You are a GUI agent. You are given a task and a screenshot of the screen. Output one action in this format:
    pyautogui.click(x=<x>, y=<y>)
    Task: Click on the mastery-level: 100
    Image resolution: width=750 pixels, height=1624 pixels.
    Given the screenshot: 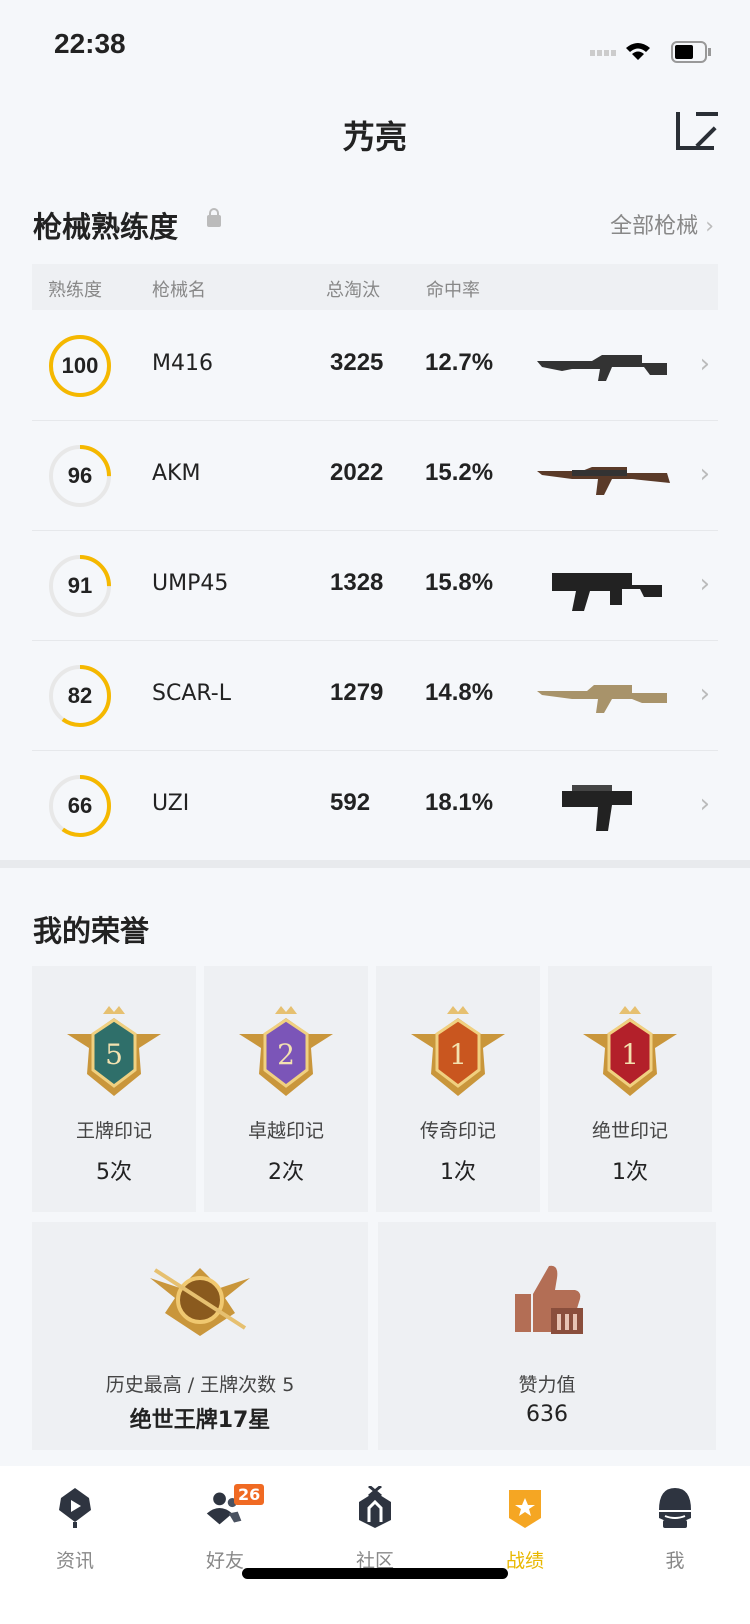 What is the action you would take?
    pyautogui.click(x=80, y=365)
    